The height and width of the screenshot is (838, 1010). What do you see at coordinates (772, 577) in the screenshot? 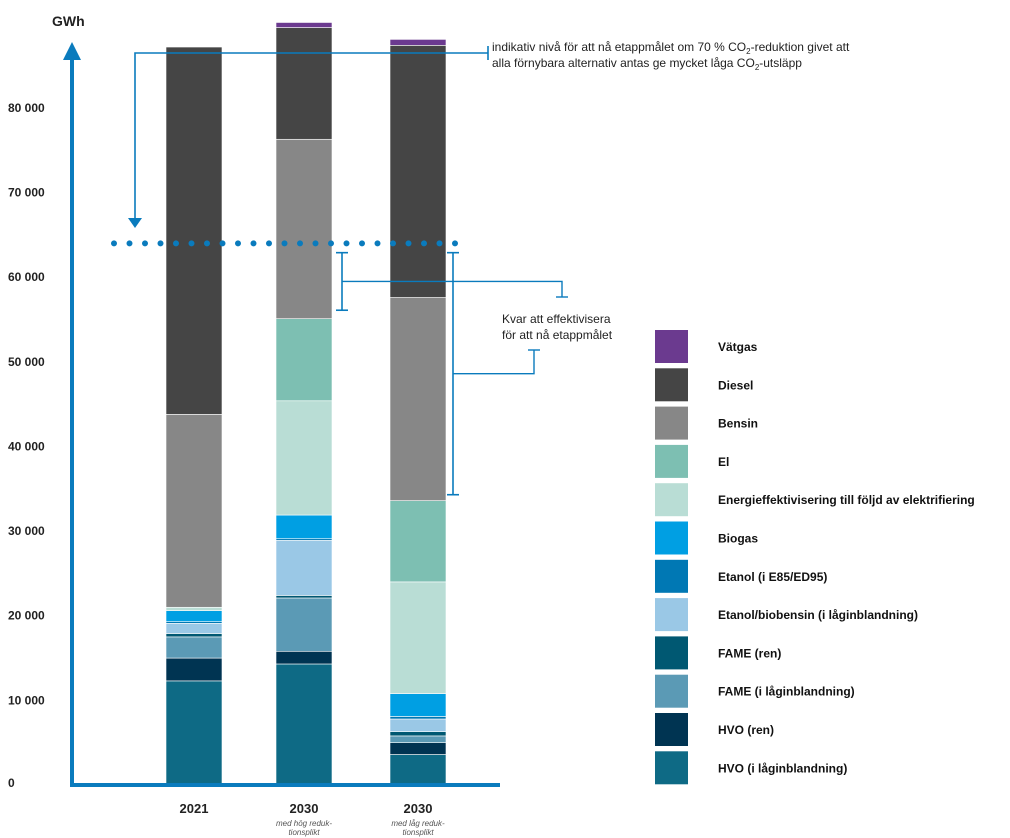
I see `legend-label: Etanol (i E85/ED95)` at bounding box center [772, 577].